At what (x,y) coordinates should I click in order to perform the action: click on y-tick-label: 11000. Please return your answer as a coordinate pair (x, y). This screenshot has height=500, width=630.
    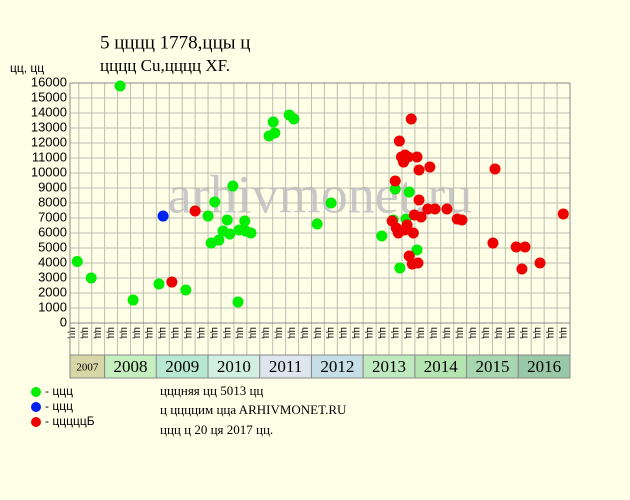
    Looking at the image, I should click on (49, 156).